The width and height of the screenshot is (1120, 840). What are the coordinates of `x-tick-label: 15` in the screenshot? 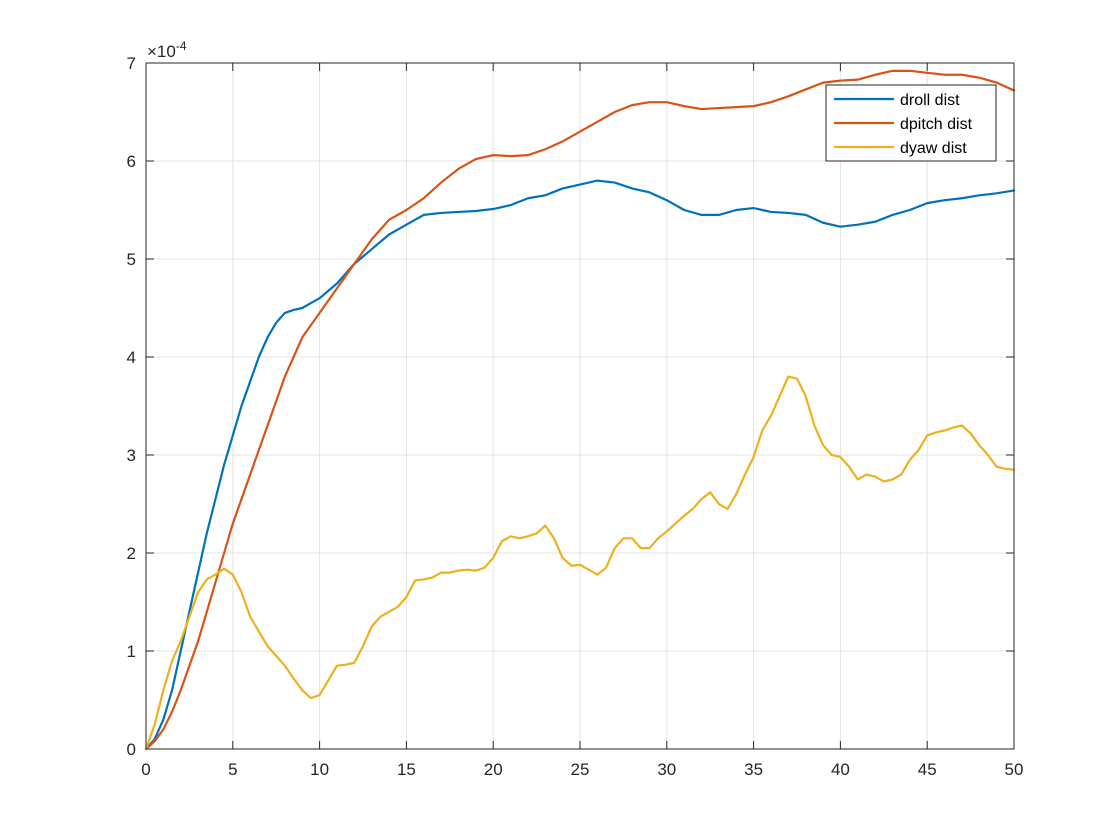 It's located at (406, 769).